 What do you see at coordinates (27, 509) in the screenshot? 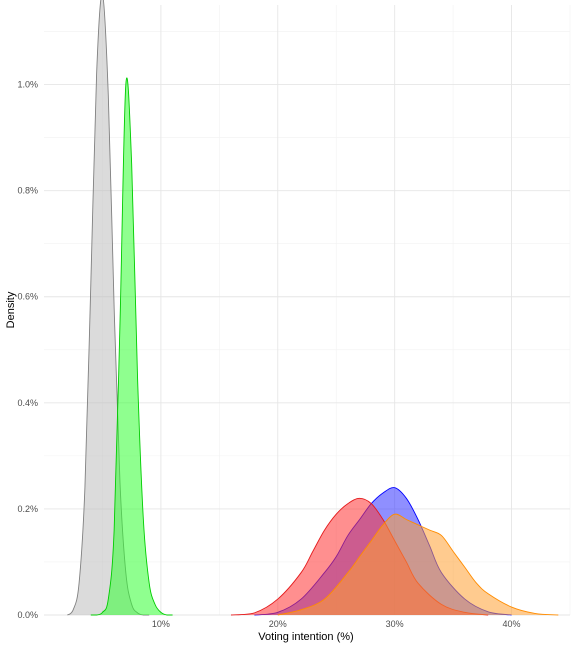
I see `y-tick-label: 0.2%` at bounding box center [27, 509].